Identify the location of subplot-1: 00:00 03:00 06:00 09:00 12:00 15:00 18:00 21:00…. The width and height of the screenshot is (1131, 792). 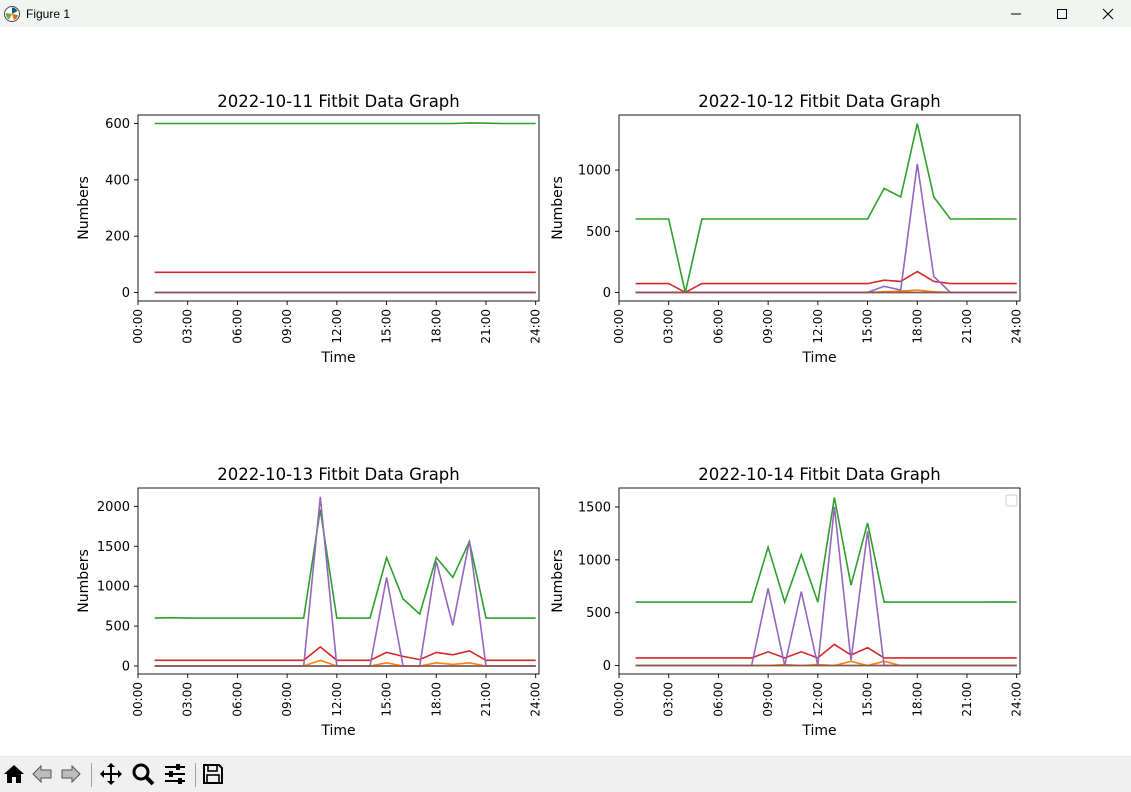
(309, 229).